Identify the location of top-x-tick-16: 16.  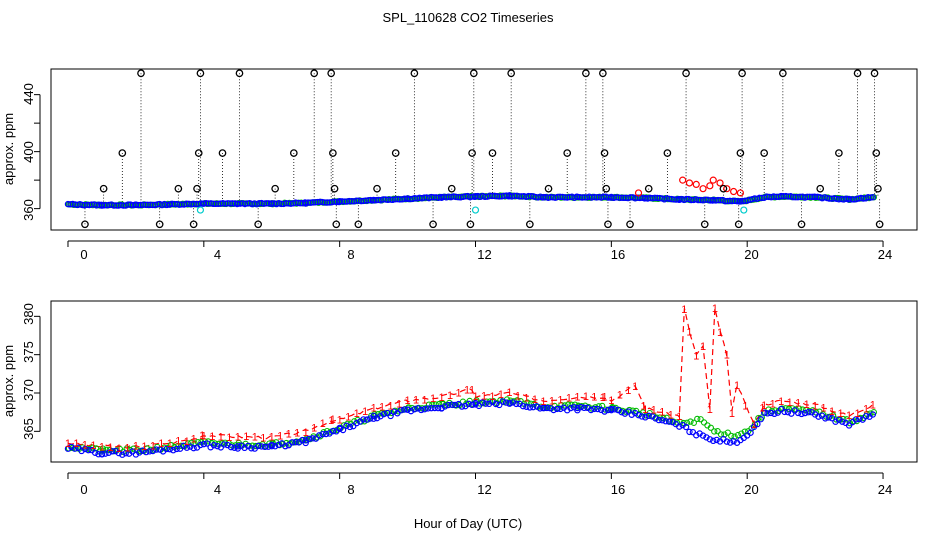
(618, 254).